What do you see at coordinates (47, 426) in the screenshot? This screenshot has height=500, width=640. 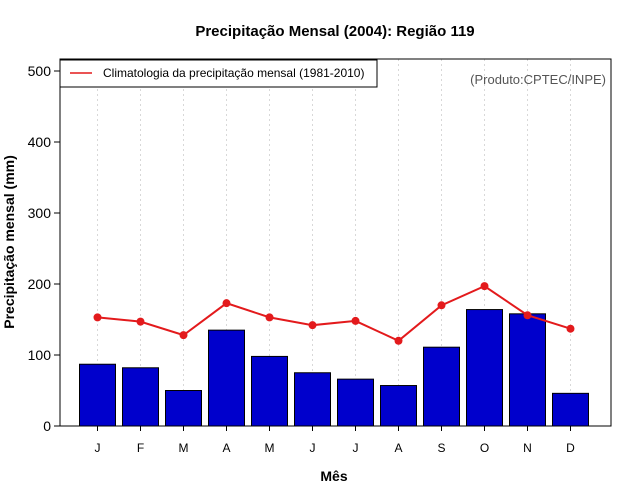 I see `y-tick-label-0: 0` at bounding box center [47, 426].